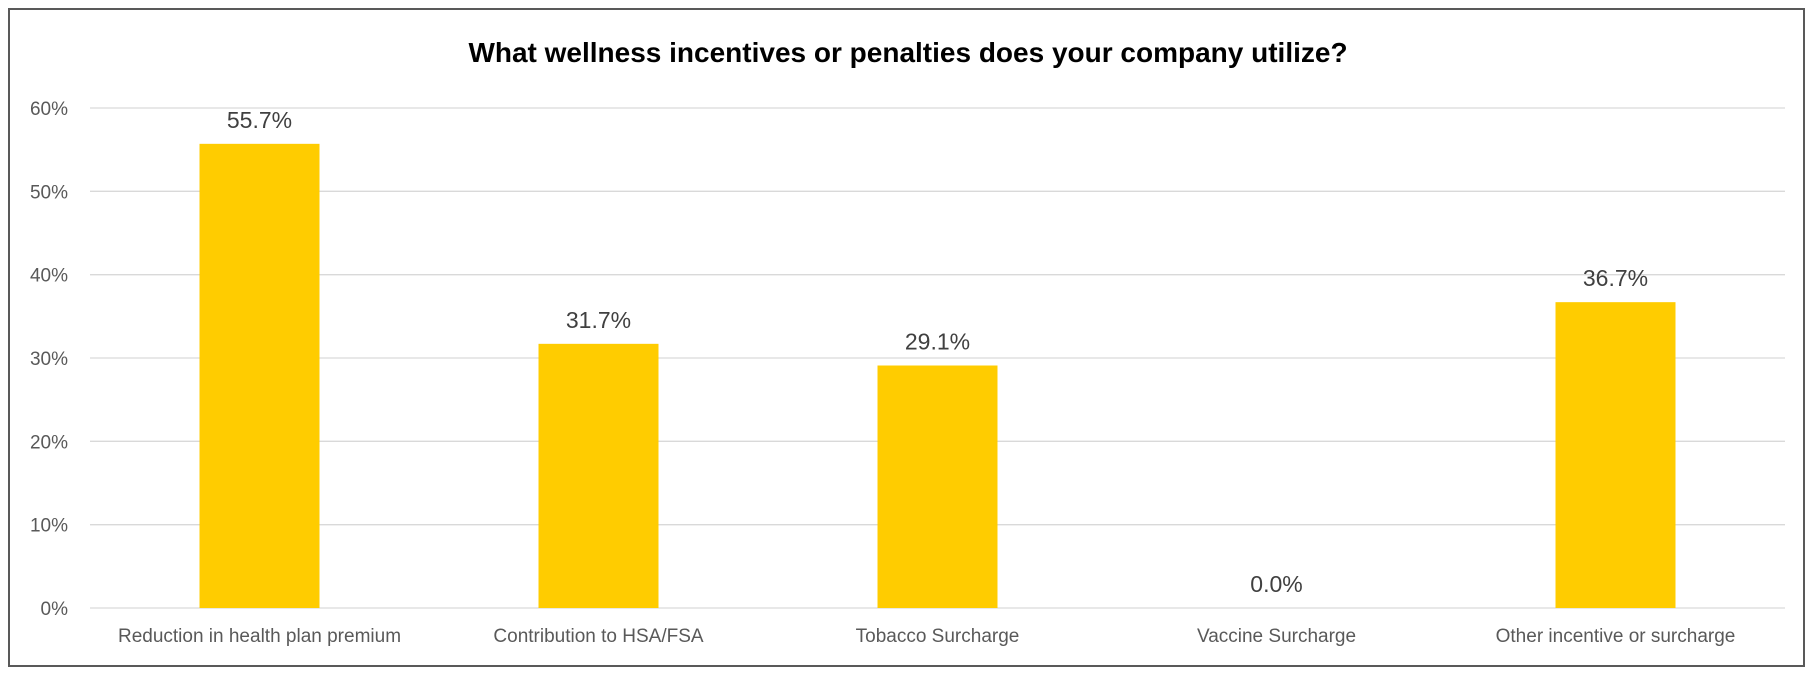 The image size is (1815, 677). Describe the element at coordinates (49, 109) in the screenshot. I see `y-tick-label: 60%` at that location.